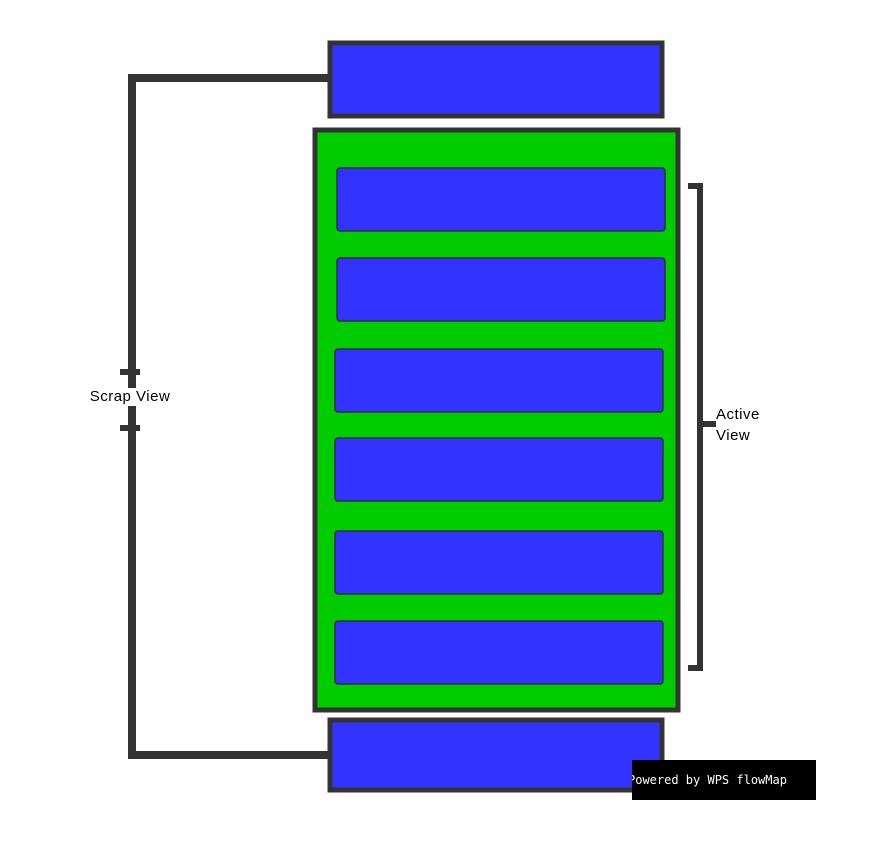 The width and height of the screenshot is (876, 848). Describe the element at coordinates (229, 237) in the screenshot. I see `scrap-connector-top` at that location.